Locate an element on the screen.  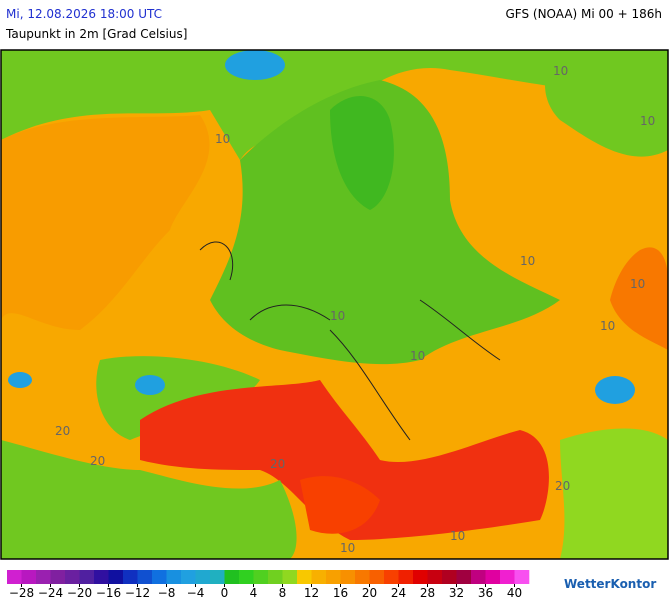
tick-label: 8 is located at coordinates (283, 593).